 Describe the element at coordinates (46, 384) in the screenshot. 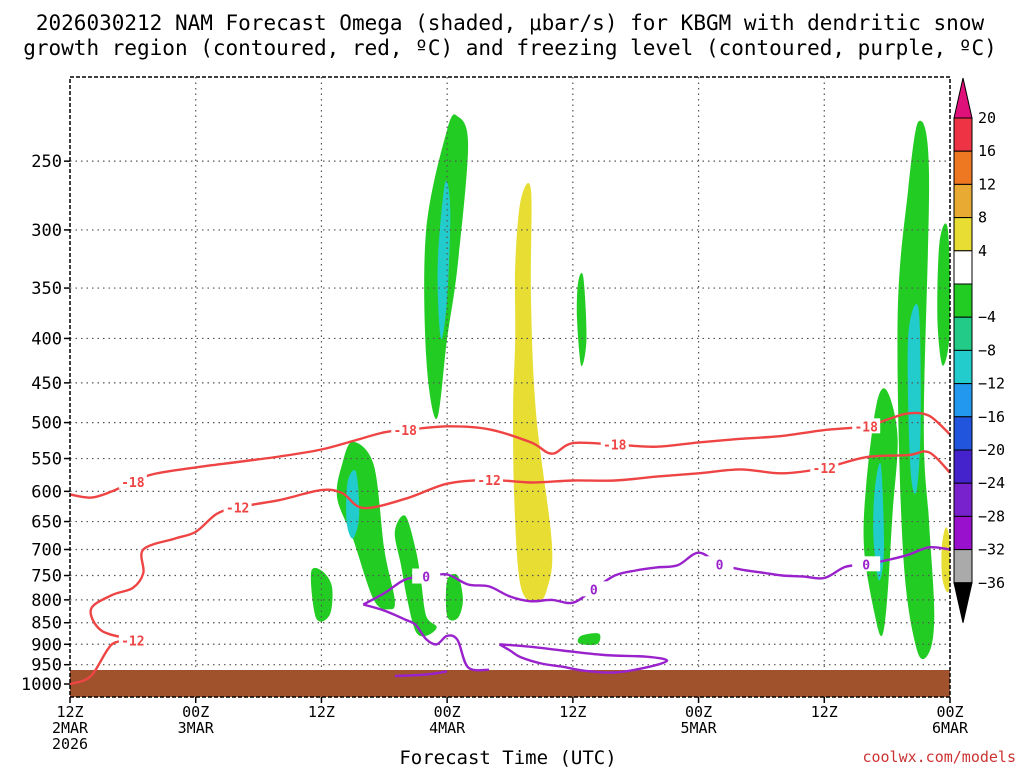

I see `y-tick-label: 450` at that location.